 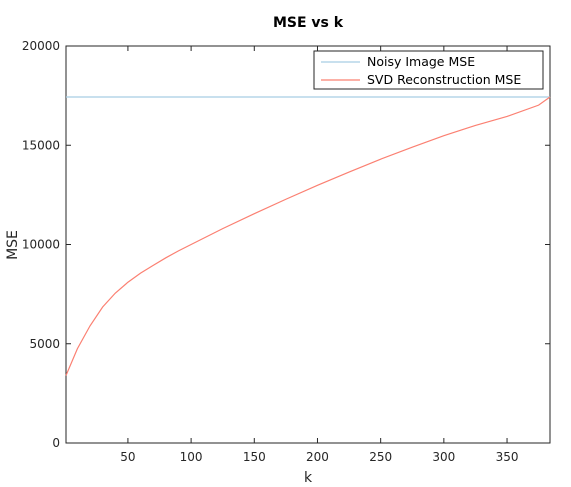 I want to click on legend: Noisy Image MSE SVD Reconstruction MSE, so click(x=428, y=70).